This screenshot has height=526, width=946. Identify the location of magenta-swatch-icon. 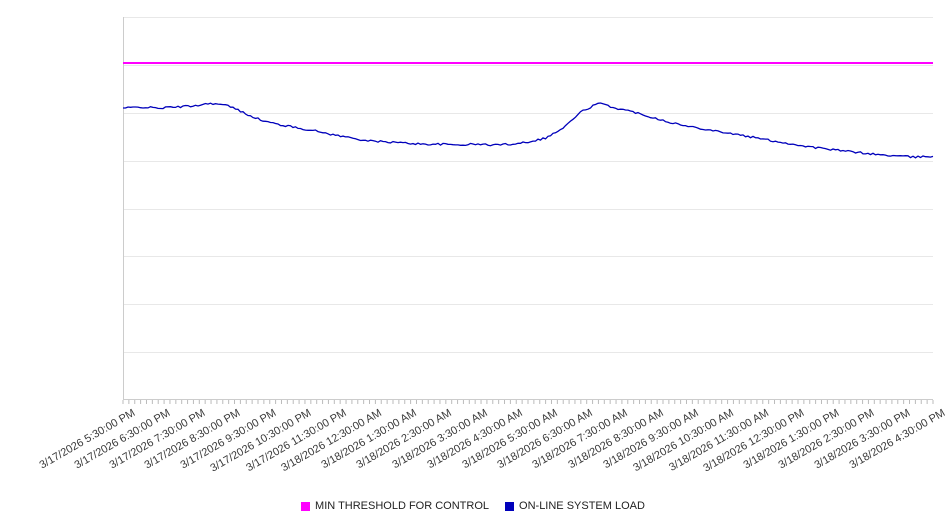
(306, 506).